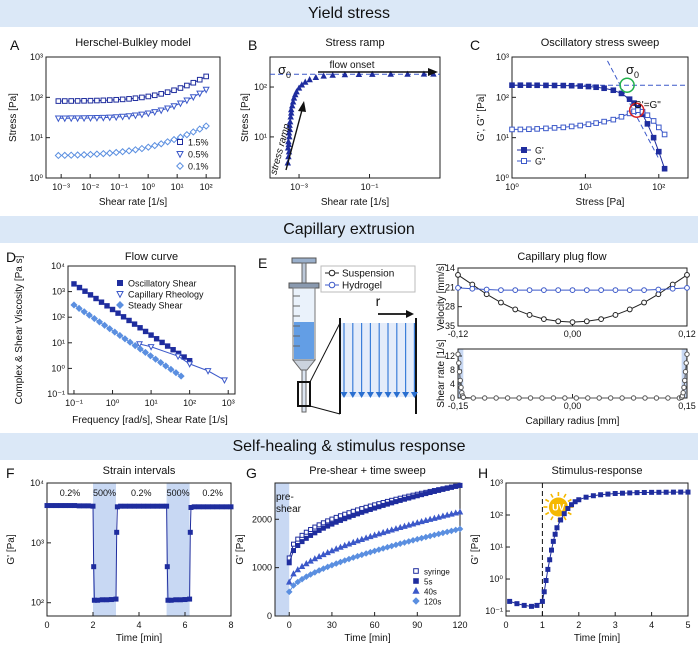 Image resolution: width=698 pixels, height=645 pixels. Describe the element at coordinates (406, 395) in the screenshot. I see `flow-velocity-arrowhead` at that location.